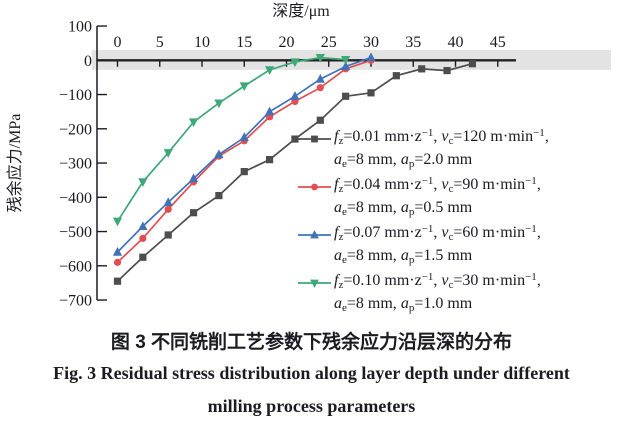 This screenshot has width=623, height=429. What do you see at coordinates (75, 266) in the screenshot?
I see `svg-text: −600` at bounding box center [75, 266].